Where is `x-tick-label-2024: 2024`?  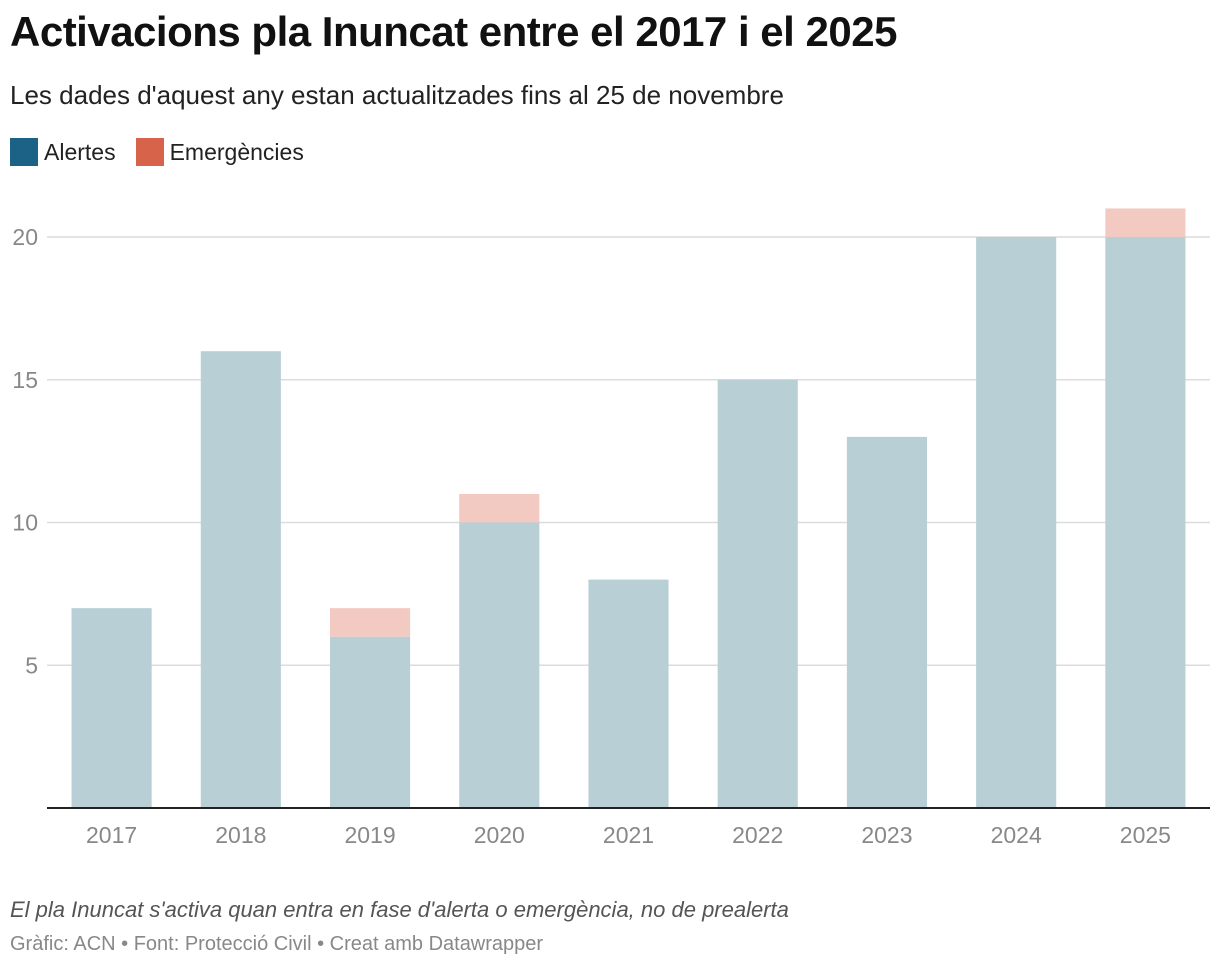 x-tick-label-2024: 2024 is located at coordinates (1016, 835).